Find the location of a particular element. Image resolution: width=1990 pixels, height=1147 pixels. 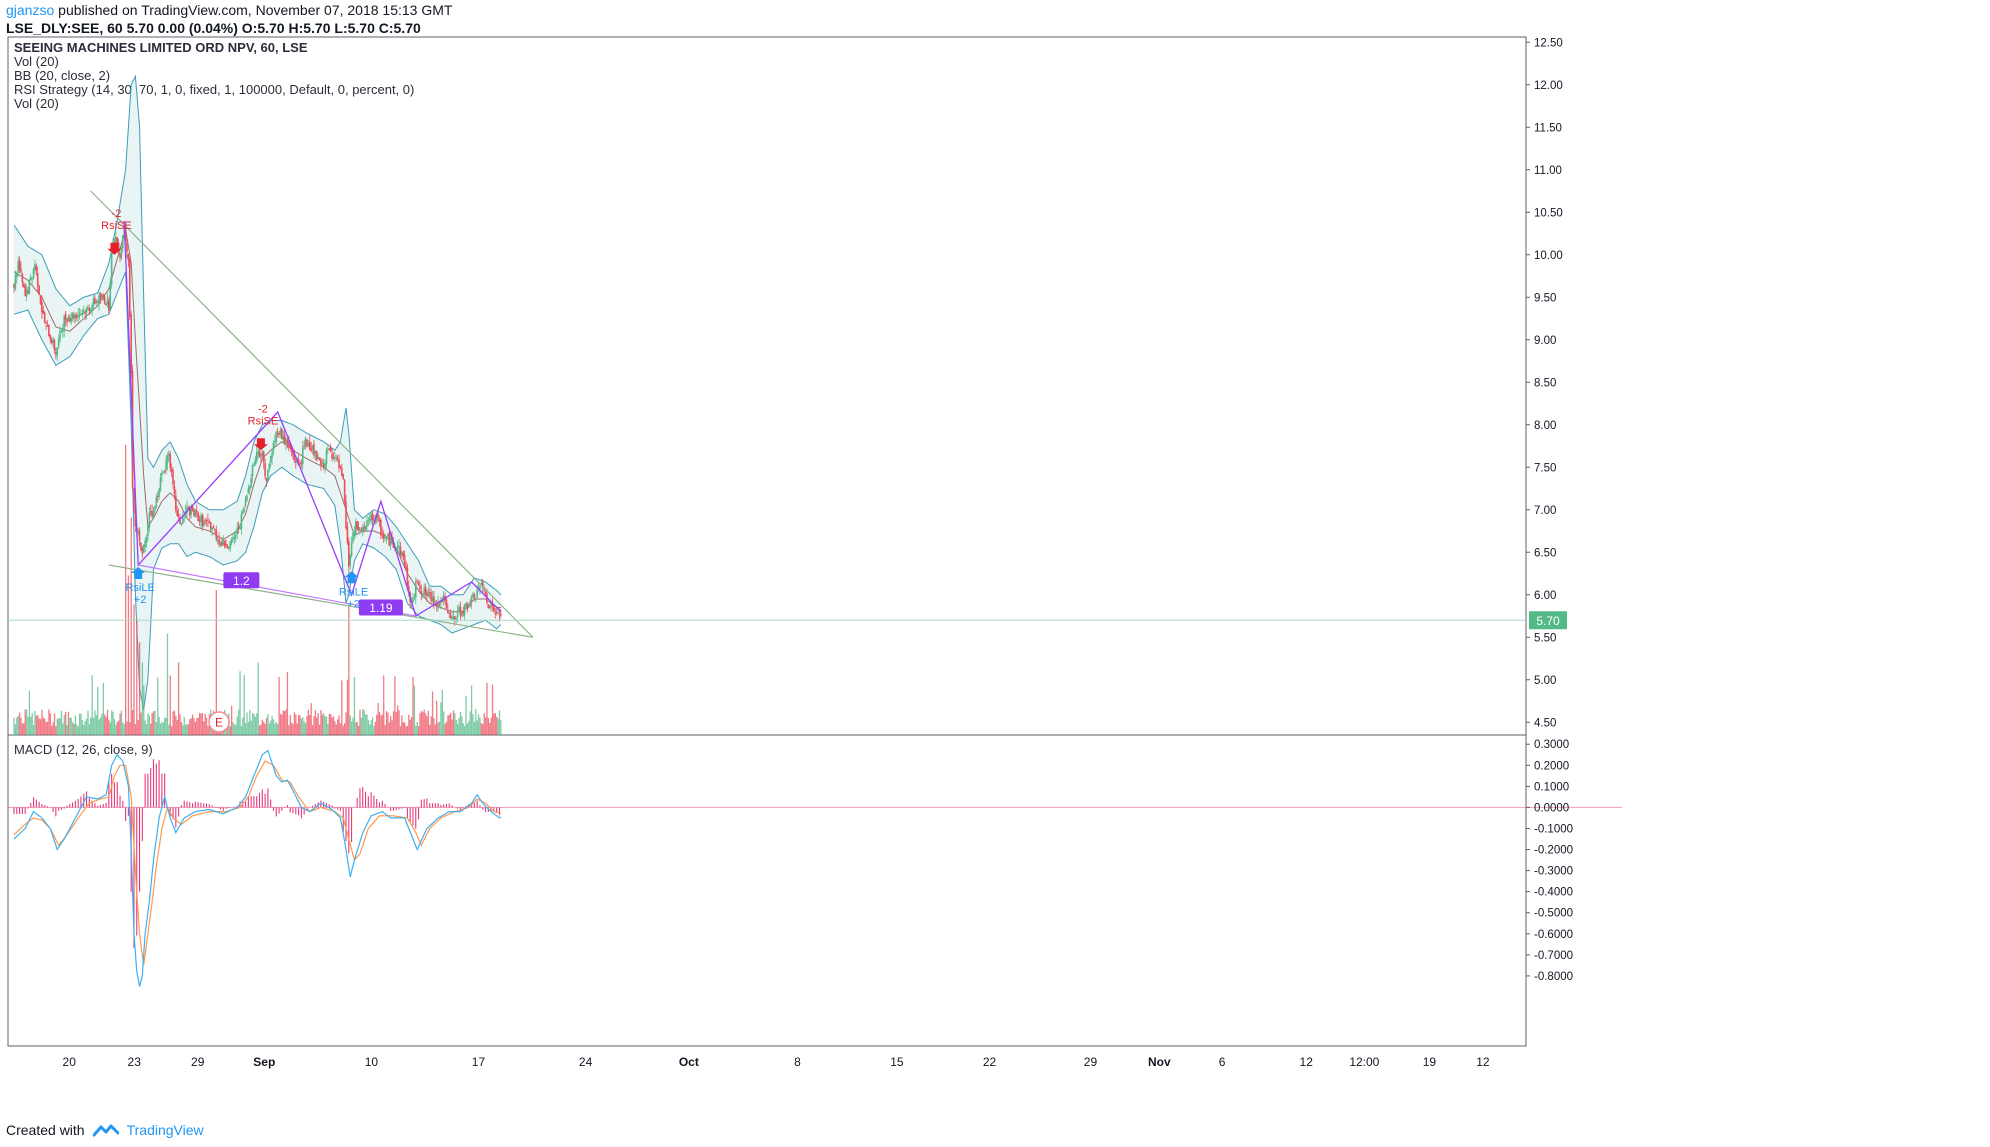

price-tick-label: 5.00 is located at coordinates (1545, 681).